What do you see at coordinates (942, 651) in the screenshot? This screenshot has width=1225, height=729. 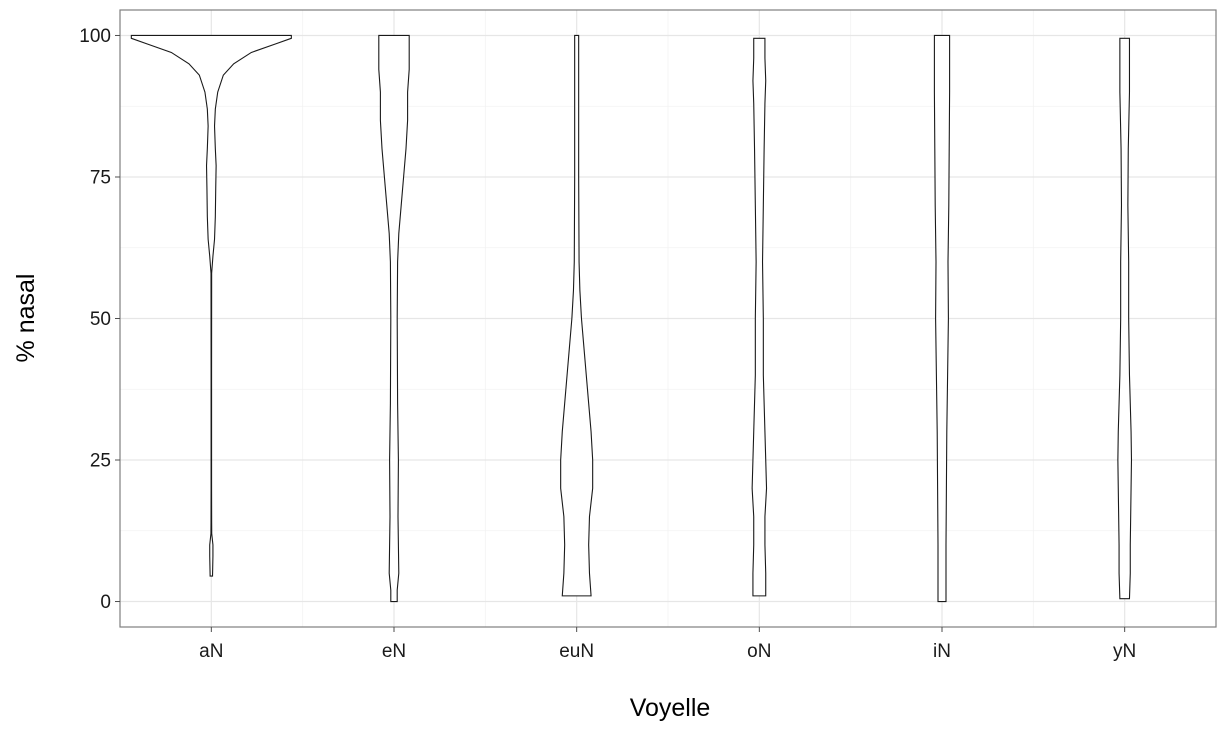 I see `x-tick-label: iN` at bounding box center [942, 651].